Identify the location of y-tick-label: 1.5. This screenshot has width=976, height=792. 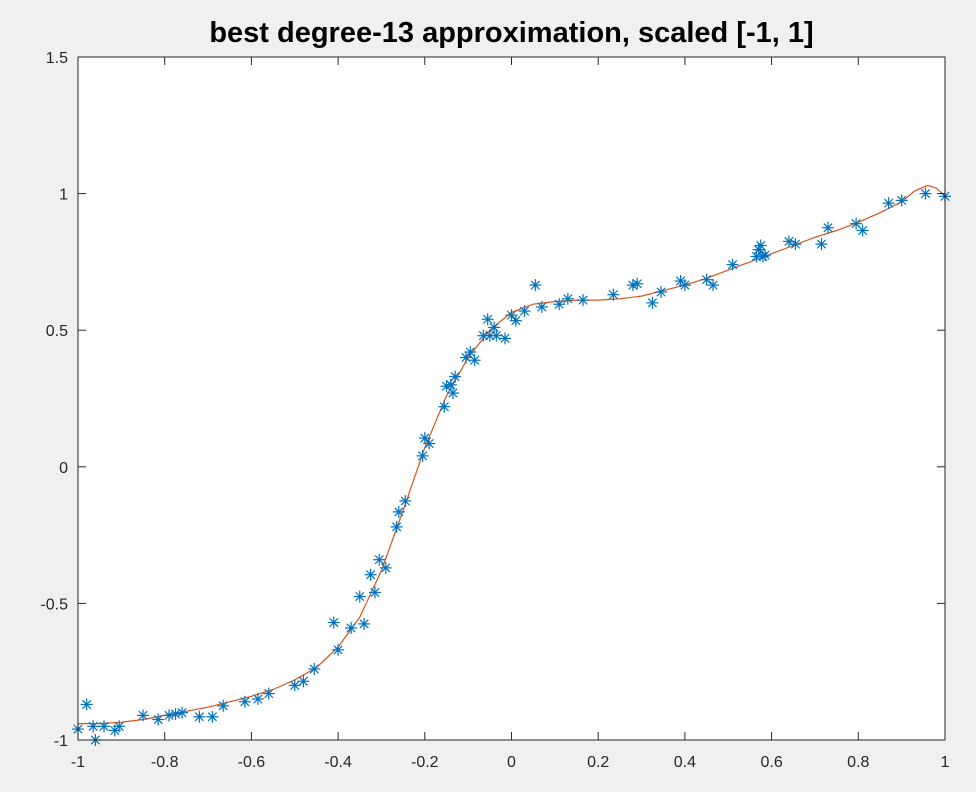
(57, 58).